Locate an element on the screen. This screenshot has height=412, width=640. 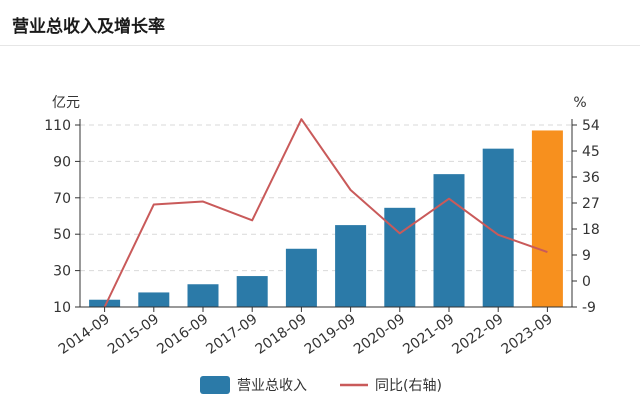
x-tick-label: 2016-09 is located at coordinates (182, 334).